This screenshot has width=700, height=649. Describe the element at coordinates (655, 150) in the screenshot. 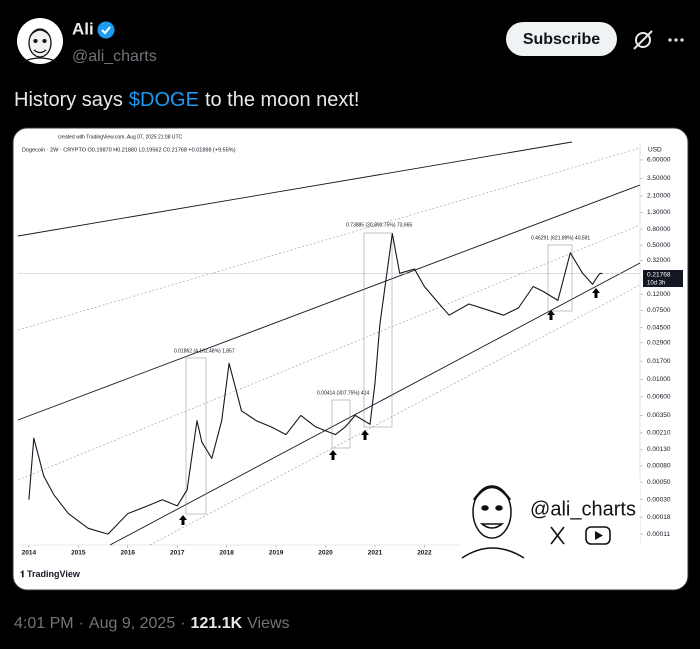

I see `y-unit: USD` at that location.